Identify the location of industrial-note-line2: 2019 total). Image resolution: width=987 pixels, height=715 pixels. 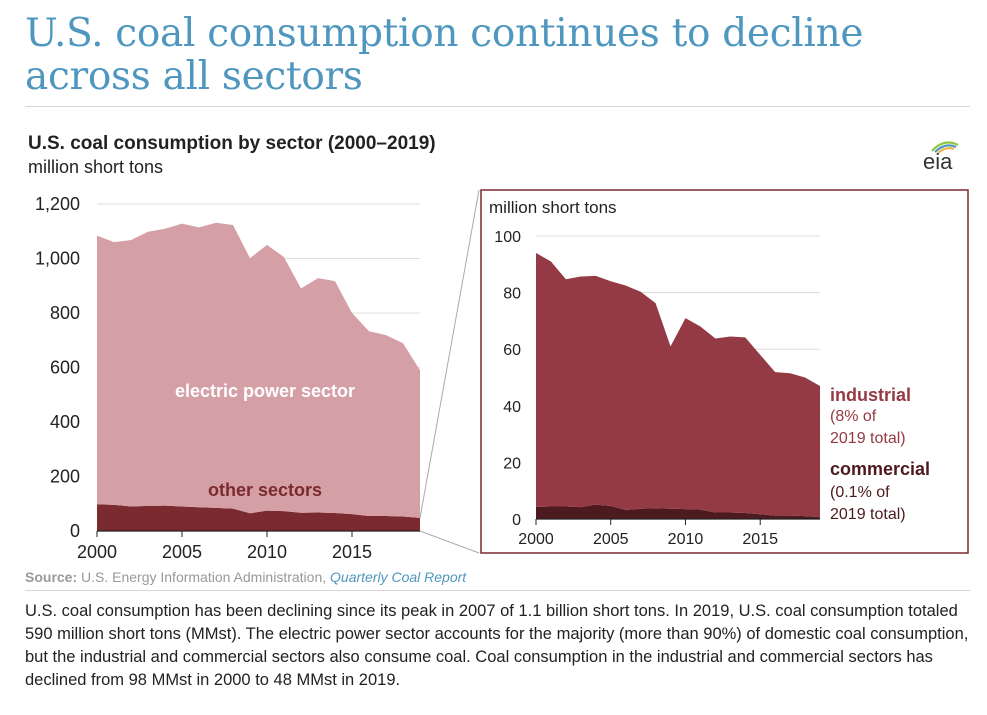
(868, 438).